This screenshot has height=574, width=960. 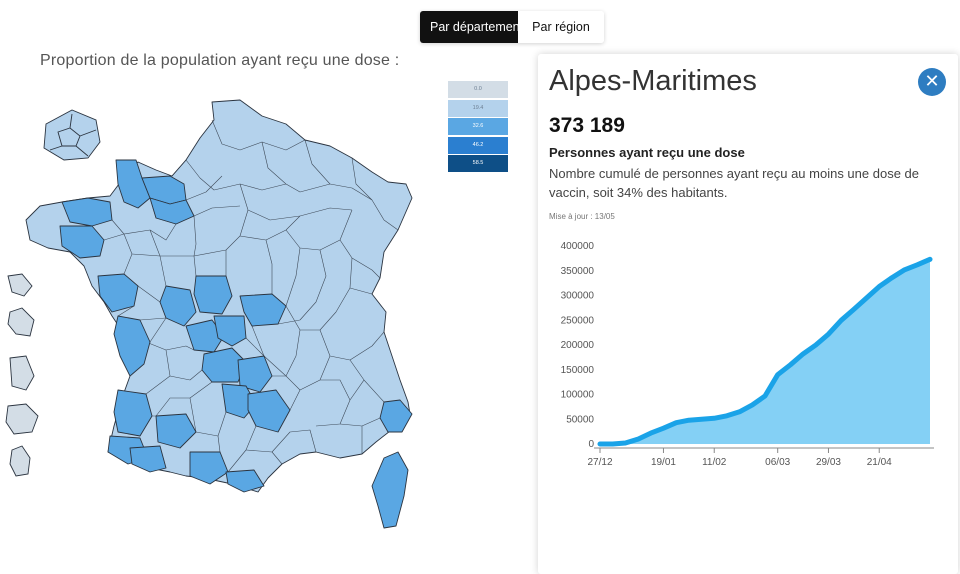 I want to click on metric-label: Personnes ayant reçu une dose, so click(x=647, y=152).